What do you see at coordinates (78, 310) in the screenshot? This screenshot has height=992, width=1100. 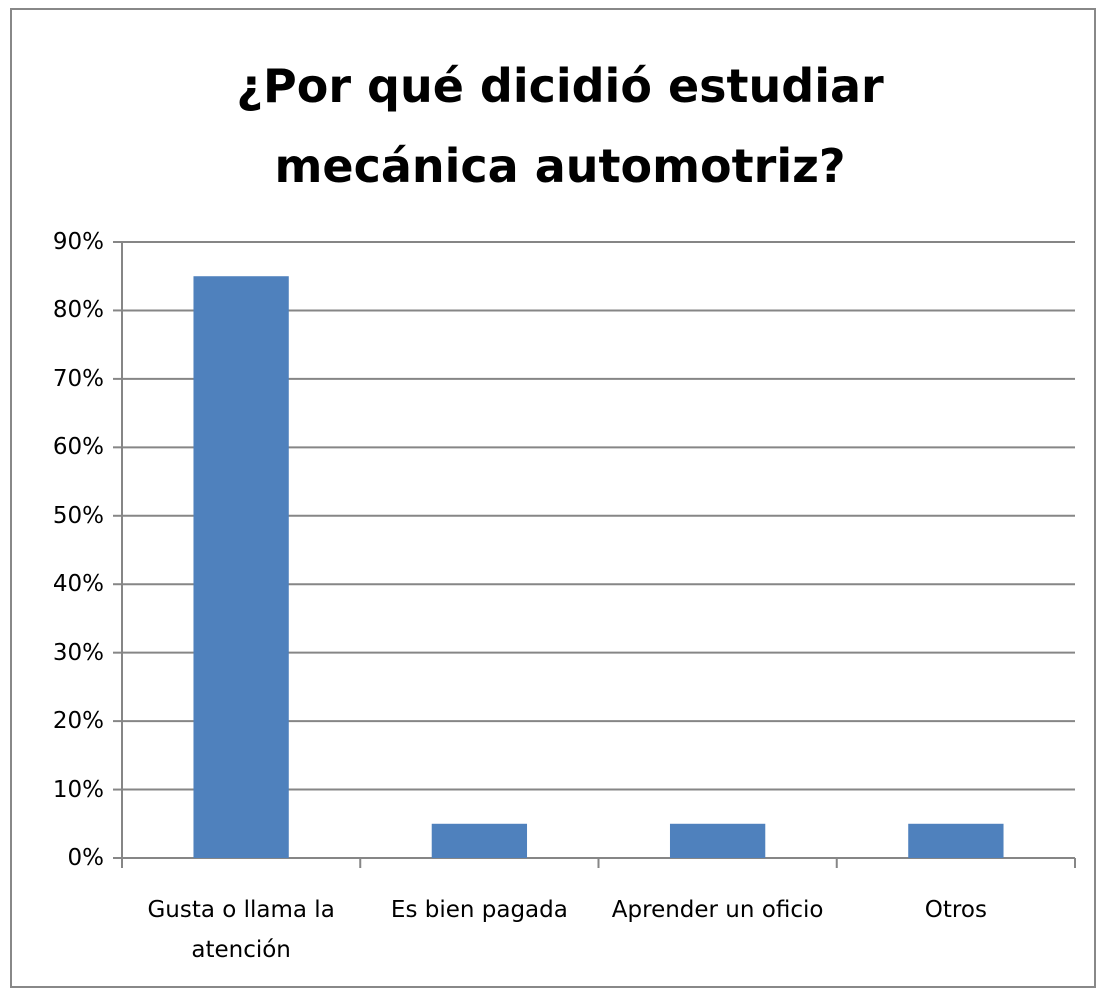 I see `y-tick-label: 80%` at bounding box center [78, 310].